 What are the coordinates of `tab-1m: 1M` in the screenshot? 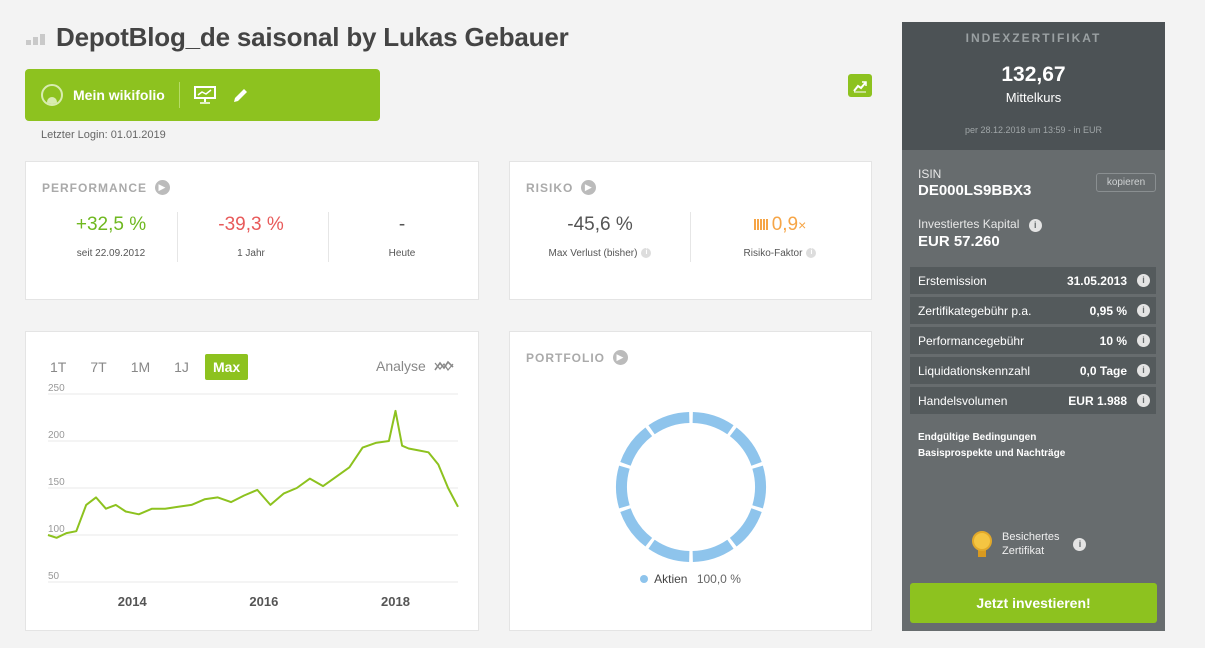 It's located at (140, 367).